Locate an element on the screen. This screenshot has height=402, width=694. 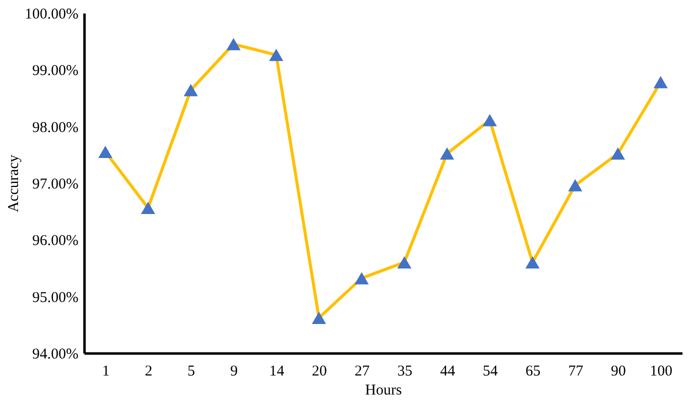
x-axis-title: Hours is located at coordinates (383, 390).